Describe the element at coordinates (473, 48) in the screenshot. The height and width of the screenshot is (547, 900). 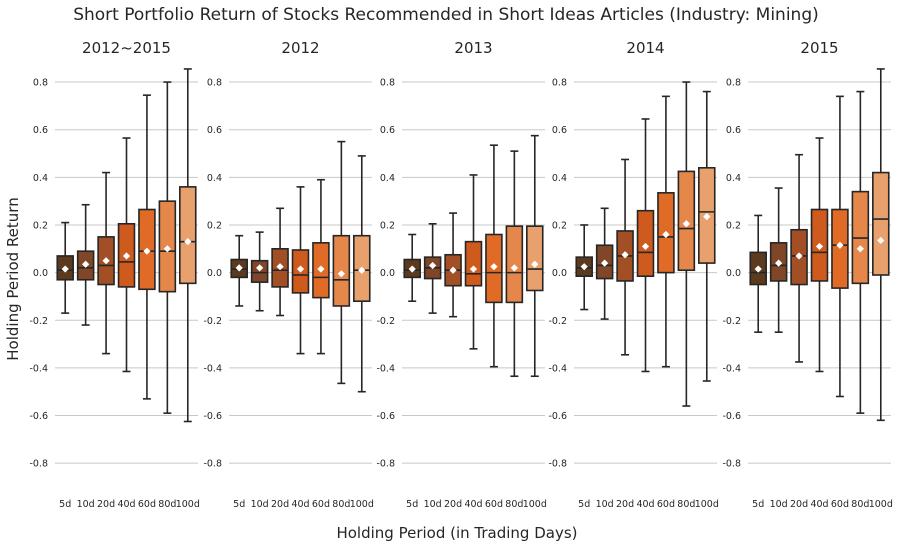
I see `panel-title: 2013` at that location.